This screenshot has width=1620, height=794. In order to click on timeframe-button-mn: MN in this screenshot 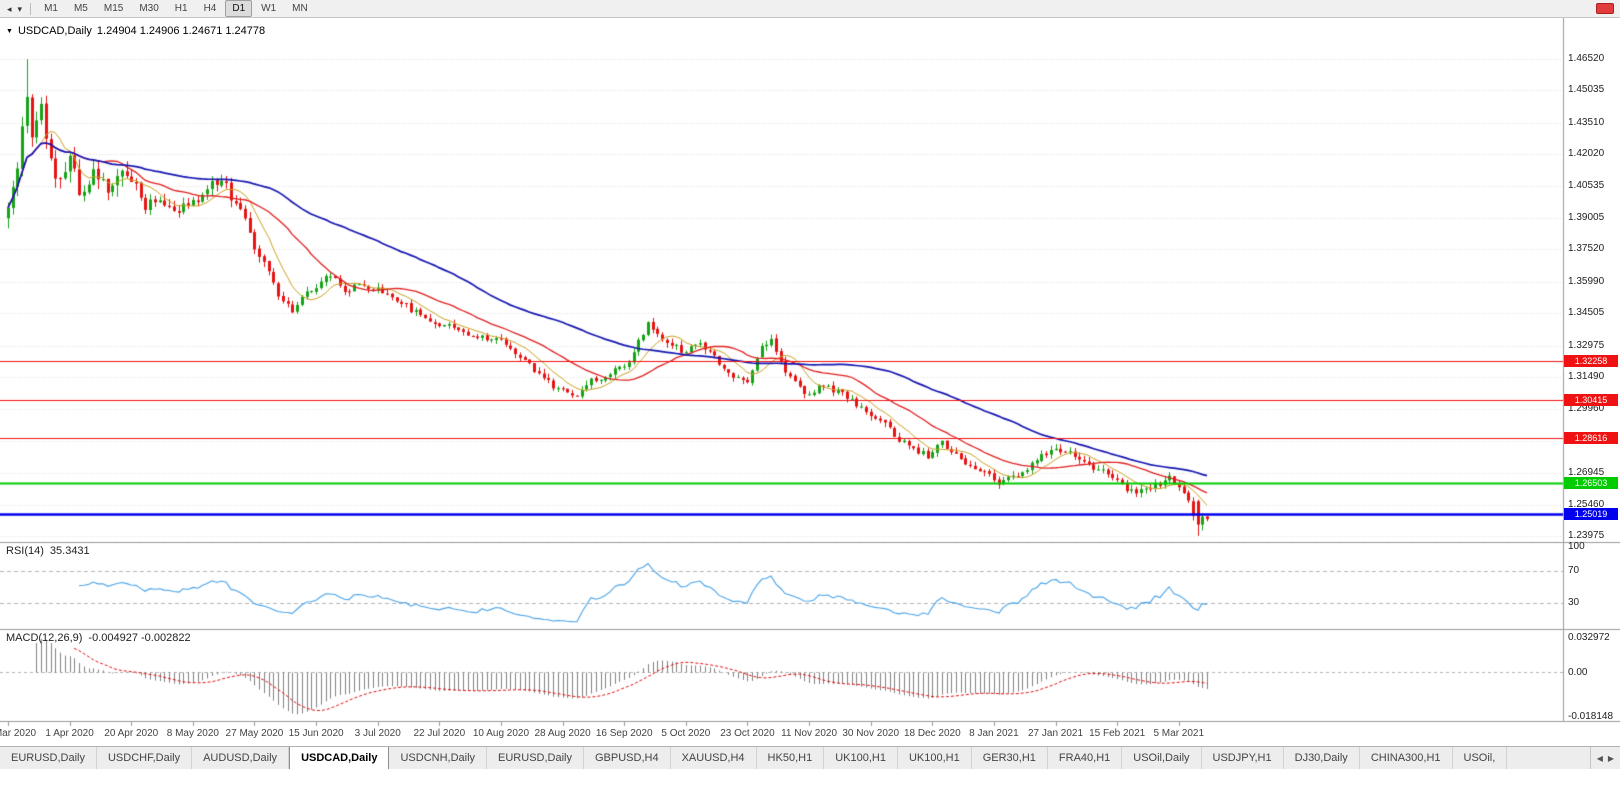, I will do `click(300, 8)`.